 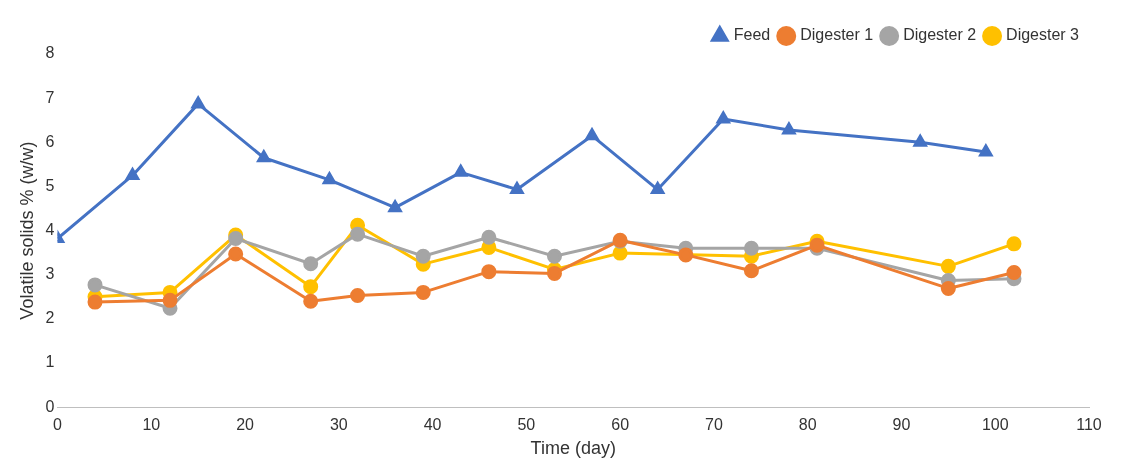 What do you see at coordinates (837, 35) in the screenshot?
I see `legend-label: Digester 1` at bounding box center [837, 35].